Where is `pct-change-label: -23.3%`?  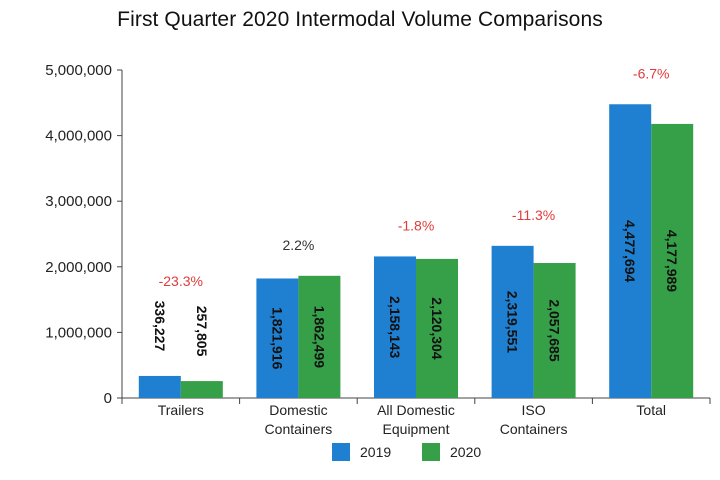
pct-change-label: -23.3% is located at coordinates (181, 281).